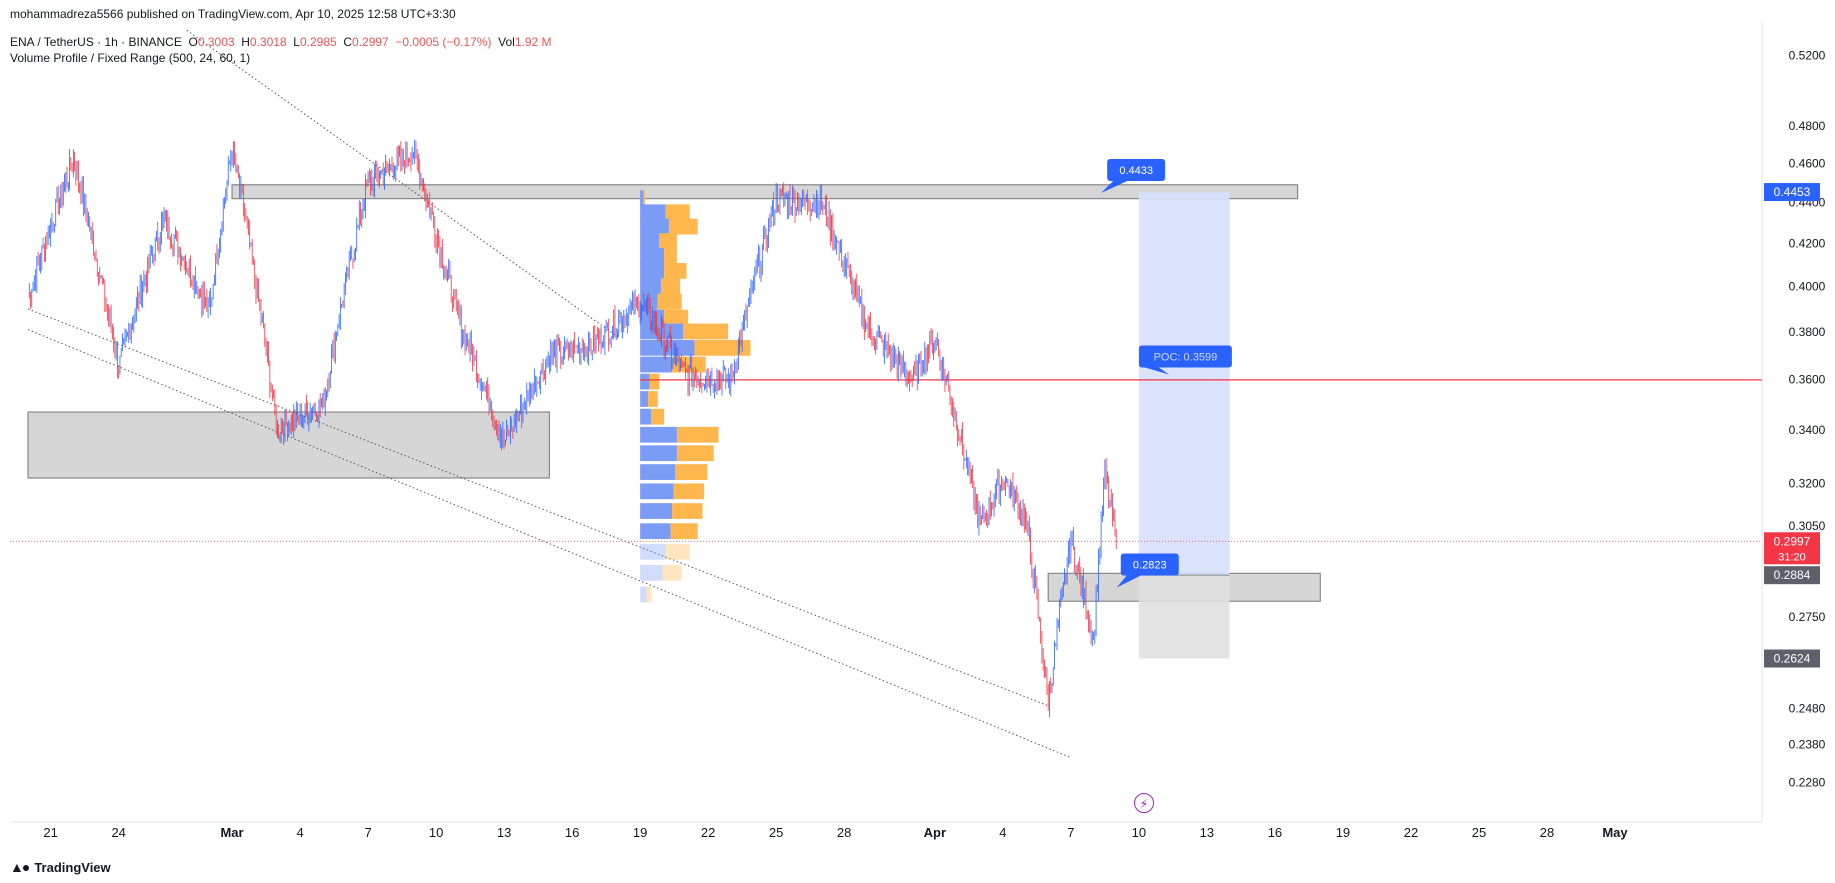  Describe the element at coordinates (20, 867) in the screenshot. I see `tradingview-logo-icon: ▲●` at that location.